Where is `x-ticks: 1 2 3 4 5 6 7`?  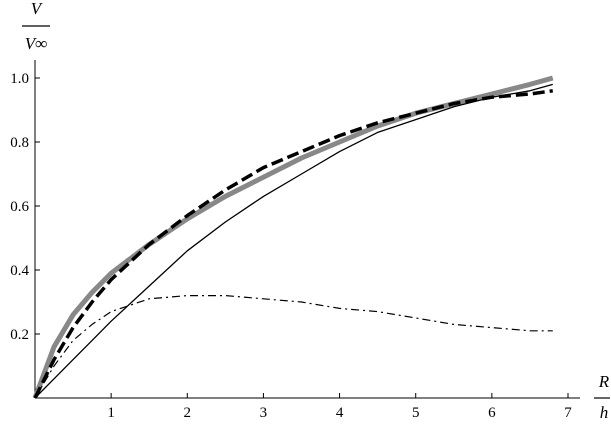 x-ticks: 1 2 3 4 5 6 7 is located at coordinates (339, 407).